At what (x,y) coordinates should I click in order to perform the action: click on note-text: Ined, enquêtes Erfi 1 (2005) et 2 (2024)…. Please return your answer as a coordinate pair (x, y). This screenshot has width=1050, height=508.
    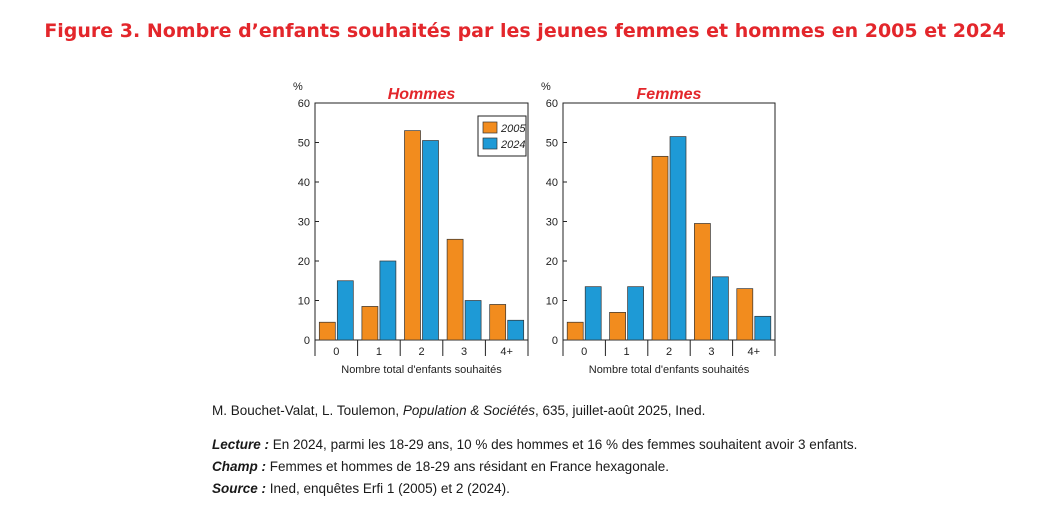
    Looking at the image, I should click on (388, 488).